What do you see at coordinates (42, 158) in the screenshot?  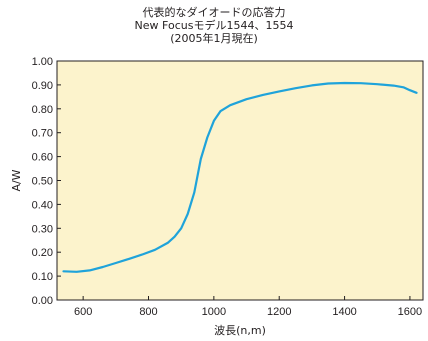 I see `y-tick-label: 0.60` at bounding box center [42, 158].